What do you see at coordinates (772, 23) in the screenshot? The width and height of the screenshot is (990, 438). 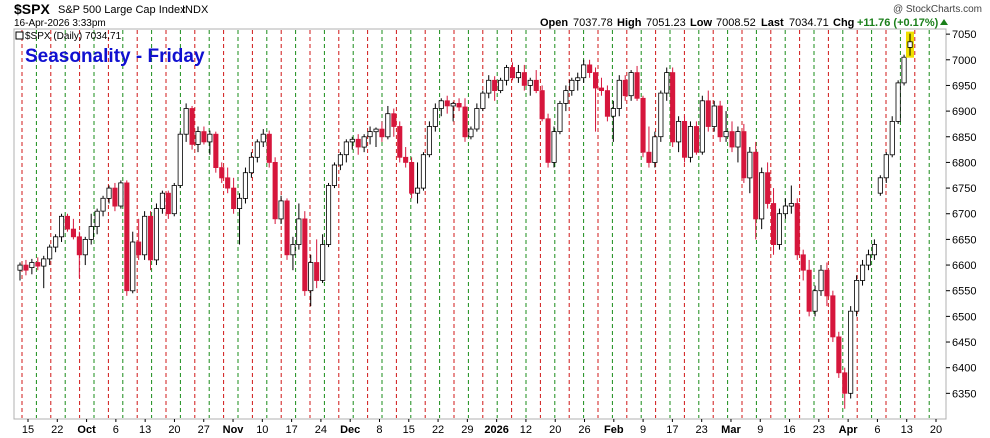 I see `last-label: Last` at bounding box center [772, 23].